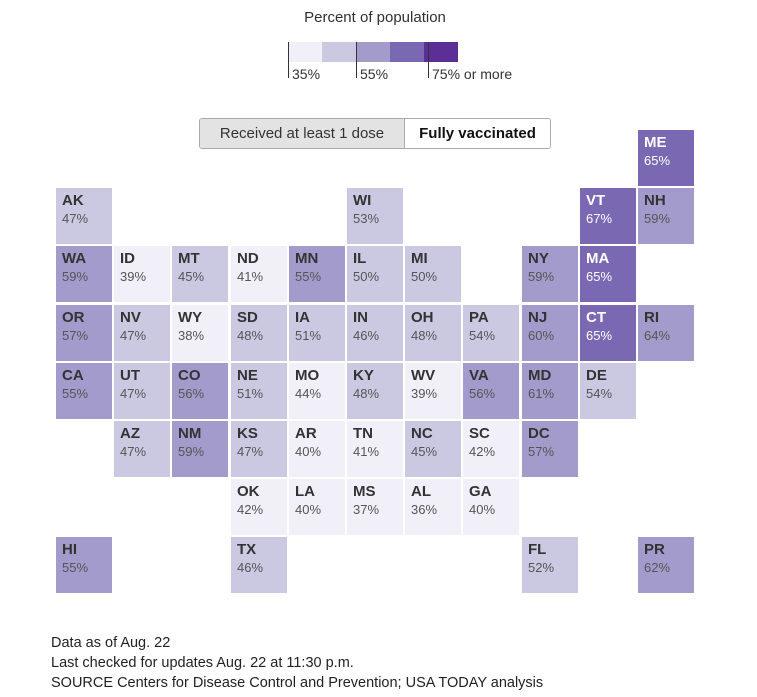 The image size is (757, 697). What do you see at coordinates (308, 335) in the screenshot?
I see `state-percent: 51%` at bounding box center [308, 335].